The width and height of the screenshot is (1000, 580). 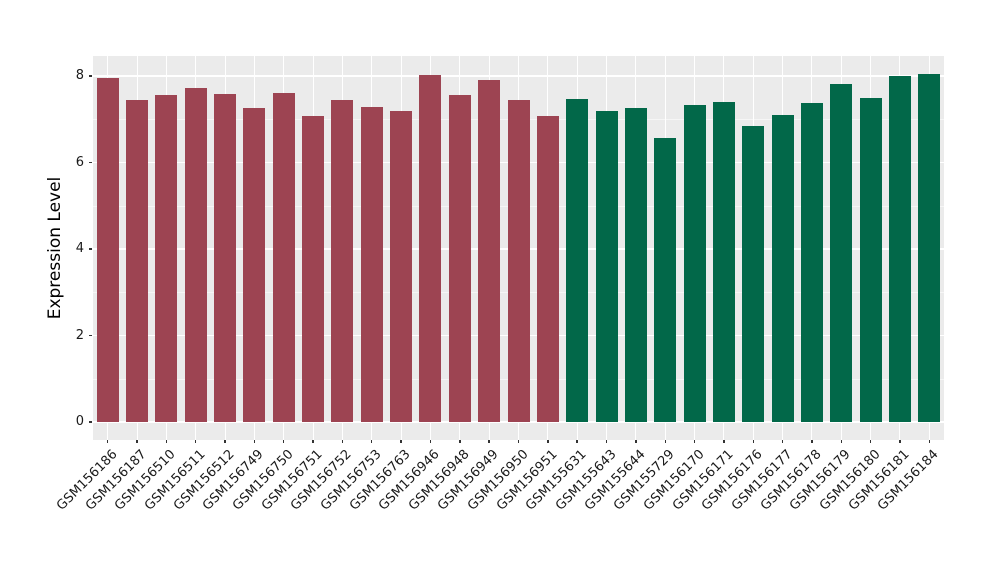 I want to click on bar-GSM156179, so click(x=841, y=252).